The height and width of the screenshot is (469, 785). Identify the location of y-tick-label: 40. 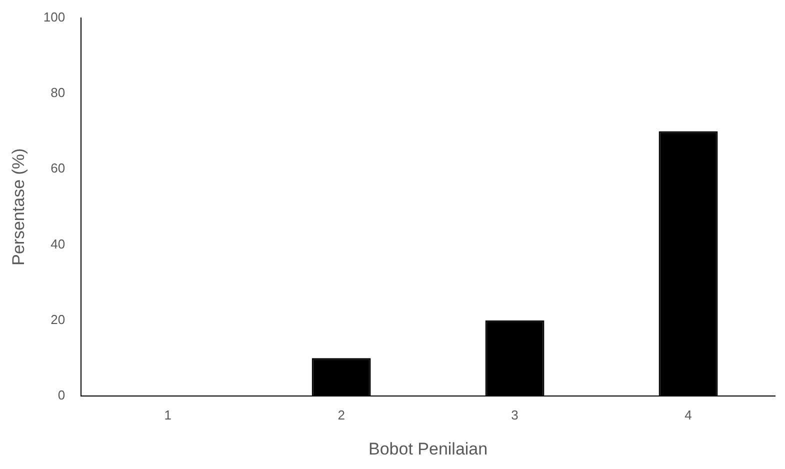
(58, 244).